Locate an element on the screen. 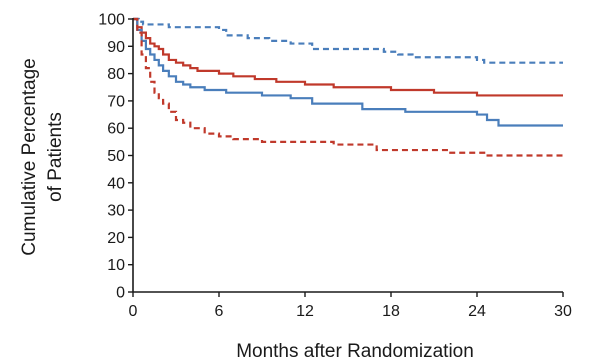 The image size is (601, 364). y-tick-label: 50 is located at coordinates (116, 156).